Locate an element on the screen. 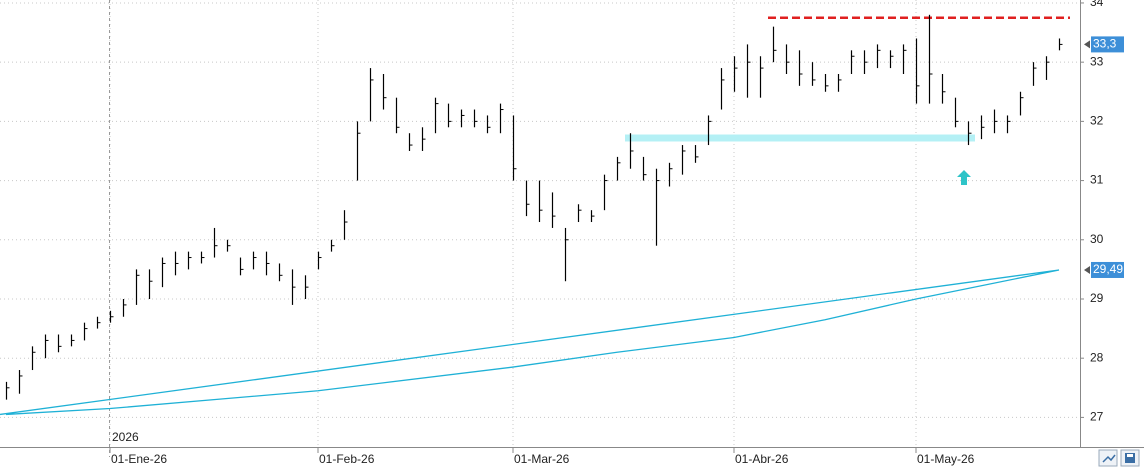 The width and height of the screenshot is (1144, 471). y-tick-label: 33 is located at coordinates (1097, 61).